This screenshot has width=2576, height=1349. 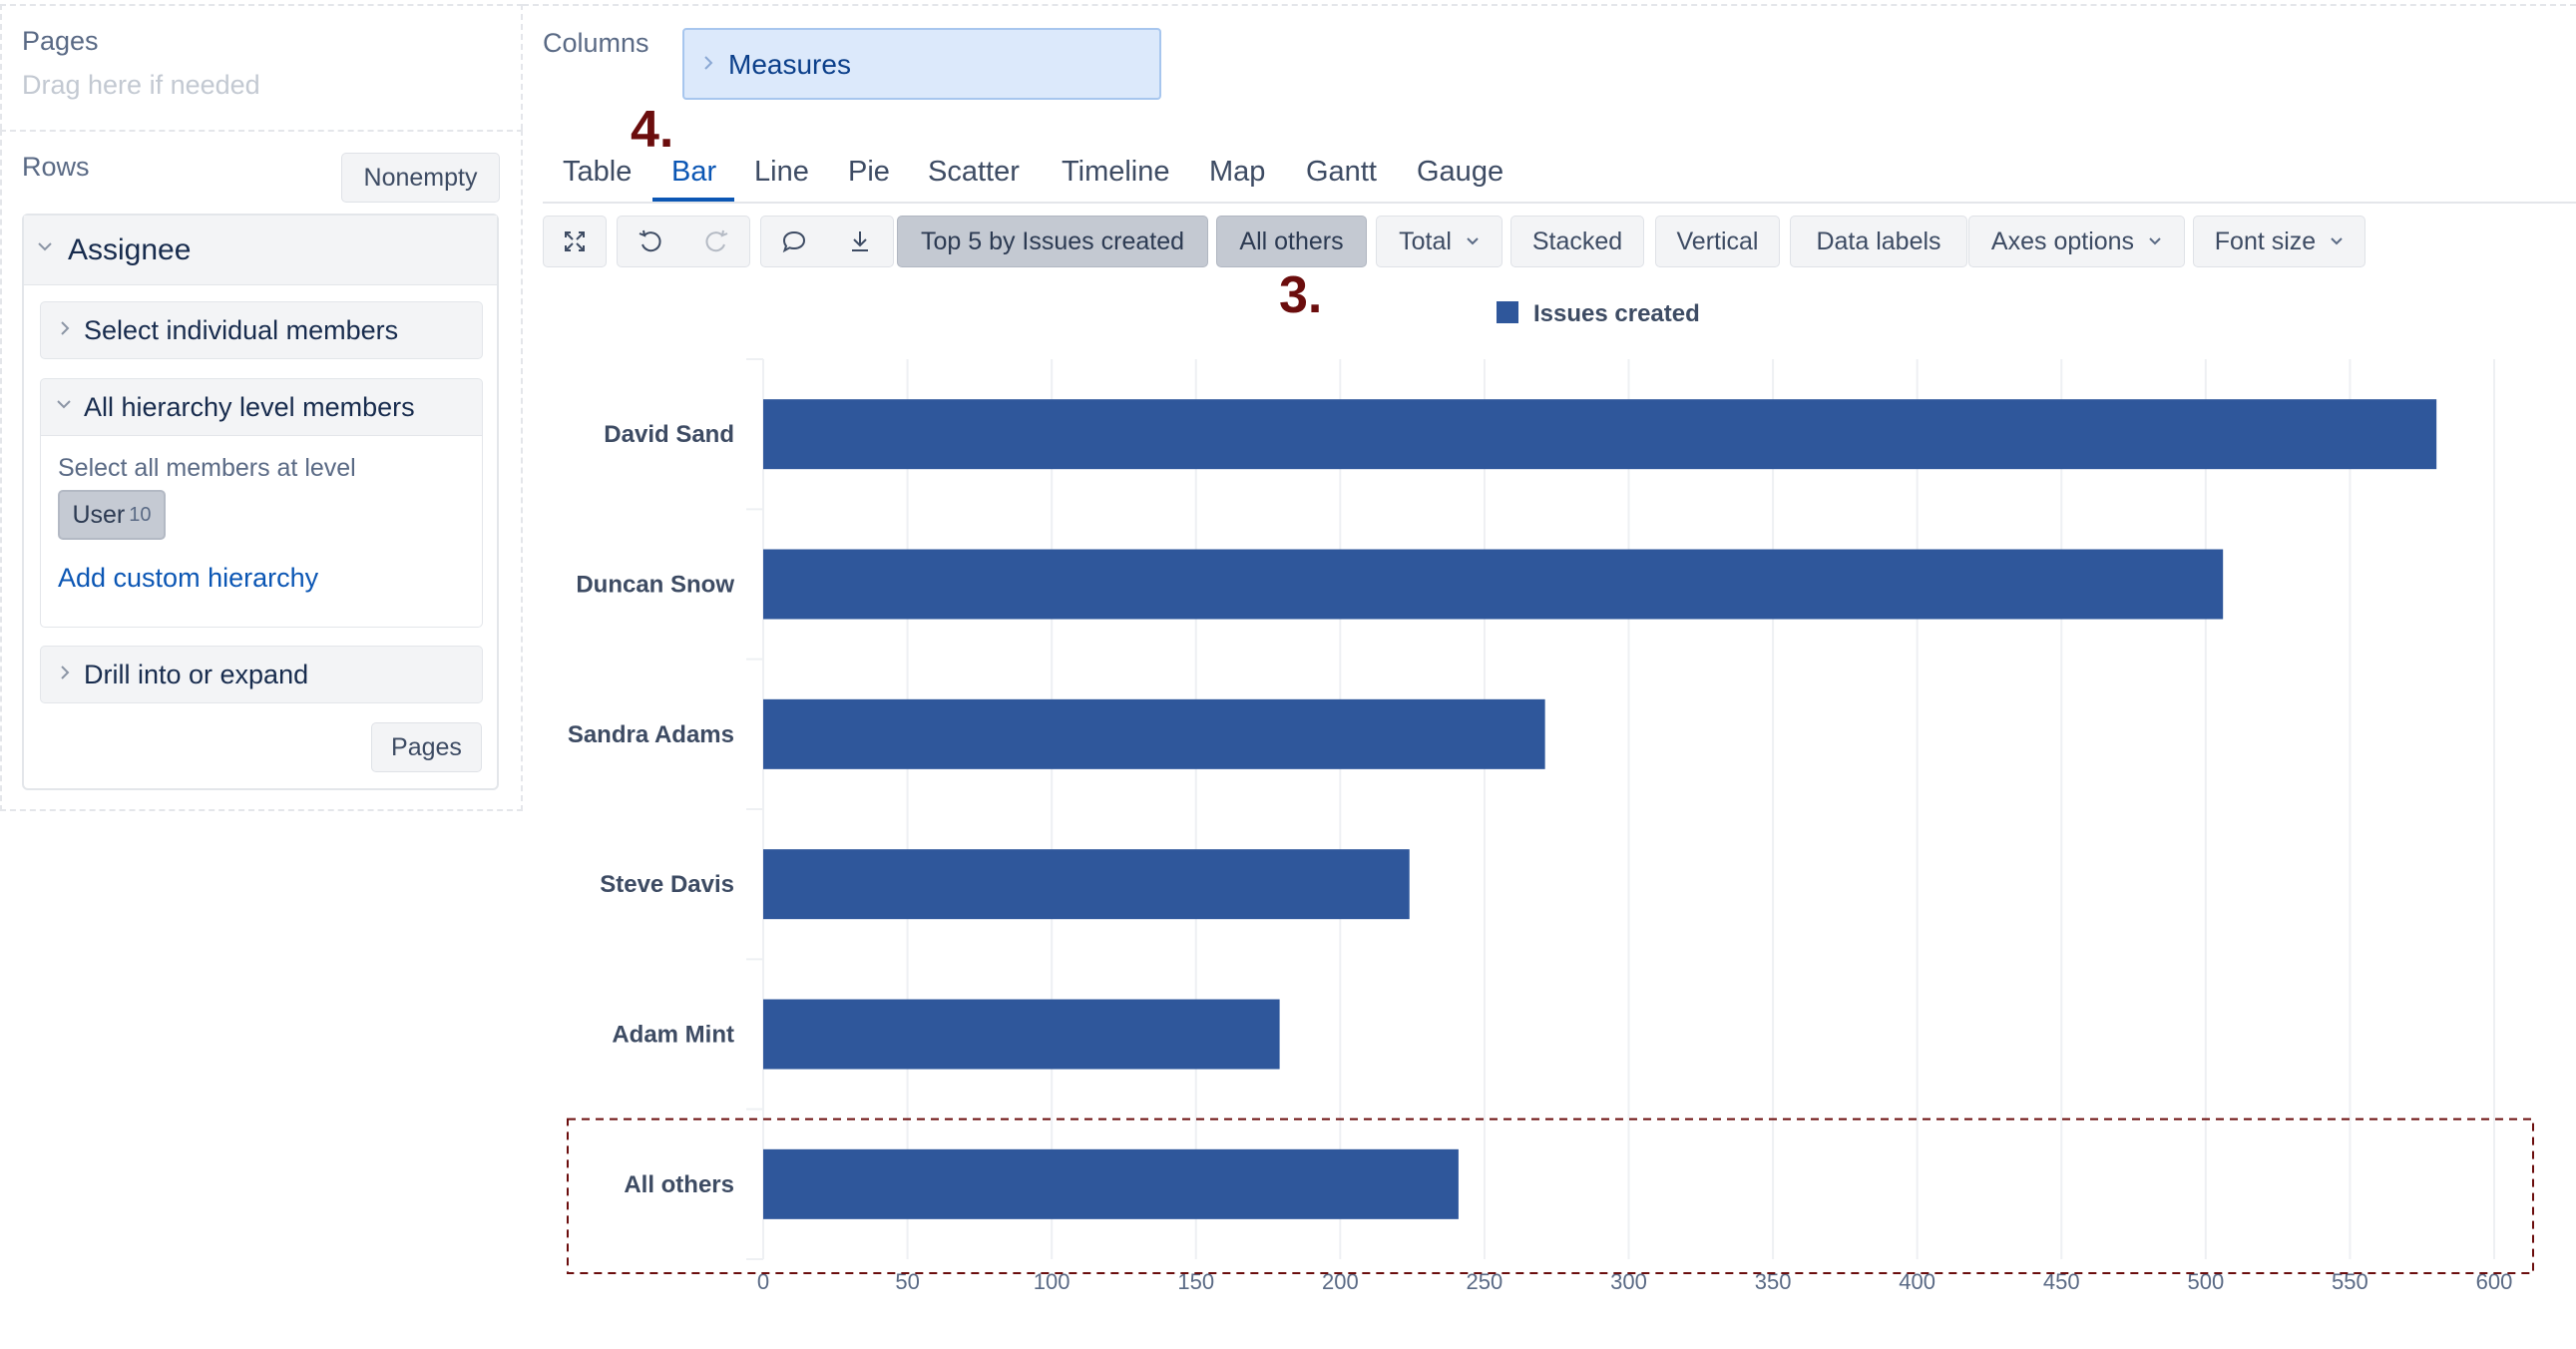 What do you see at coordinates (1341, 172) in the screenshot?
I see `tab-gantt: Gantt` at bounding box center [1341, 172].